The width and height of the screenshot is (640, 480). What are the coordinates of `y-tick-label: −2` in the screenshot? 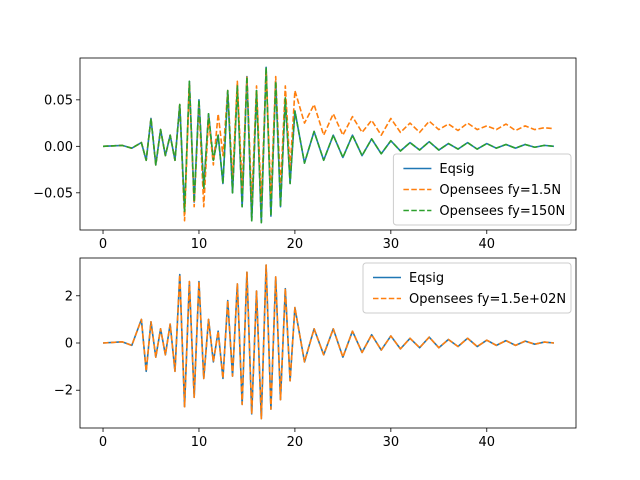 It's located at (63, 391).